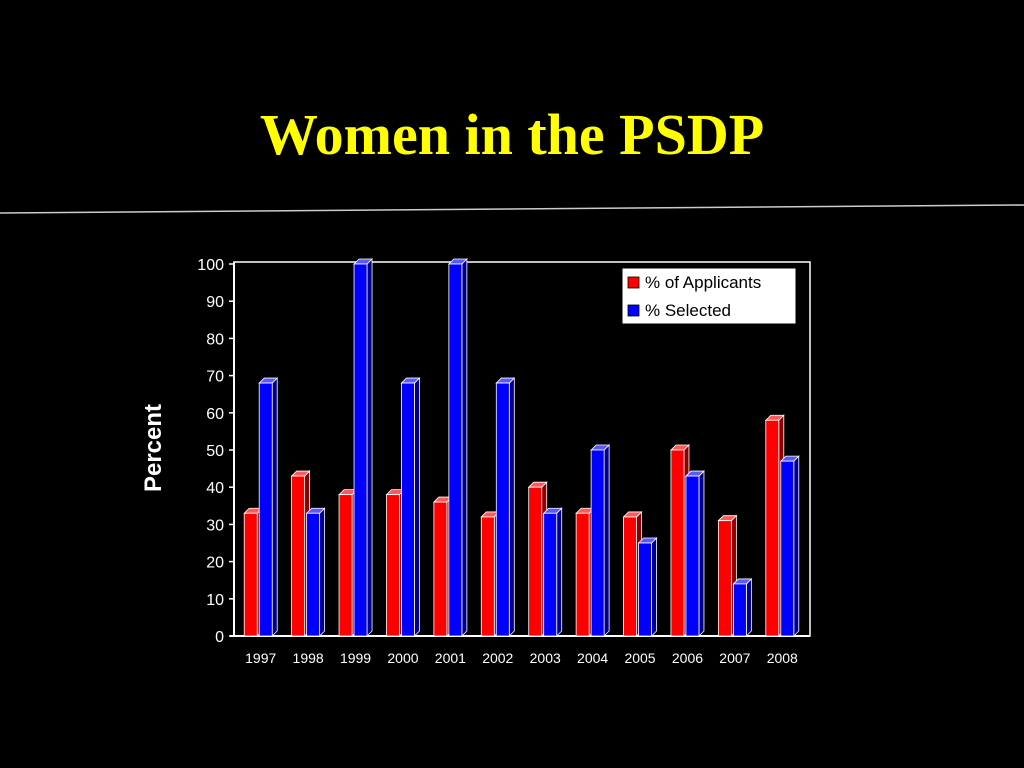 The height and width of the screenshot is (768, 1024). I want to click on legend-item: % Selected, so click(679, 310).